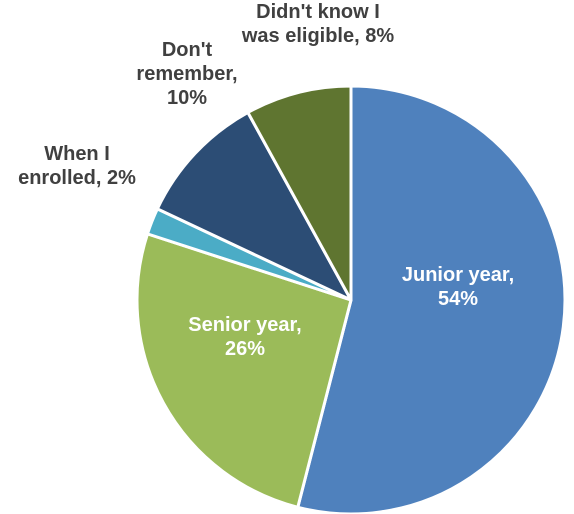 The width and height of the screenshot is (574, 514). Describe the element at coordinates (187, 98) in the screenshot. I see `slice-label-line: 10%` at that location.